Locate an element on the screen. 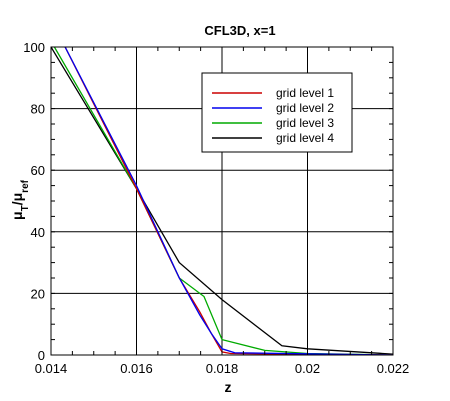 This screenshot has height=401, width=450. y-axis-title-sub-ref: ref is located at coordinates (25, 185).